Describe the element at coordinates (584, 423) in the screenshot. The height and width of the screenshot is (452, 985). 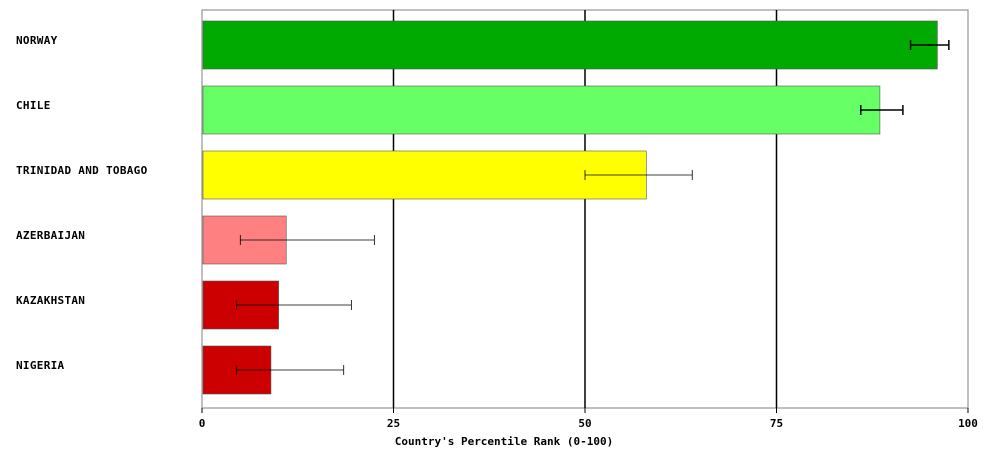
I see `x-tick-label: 50` at that location.